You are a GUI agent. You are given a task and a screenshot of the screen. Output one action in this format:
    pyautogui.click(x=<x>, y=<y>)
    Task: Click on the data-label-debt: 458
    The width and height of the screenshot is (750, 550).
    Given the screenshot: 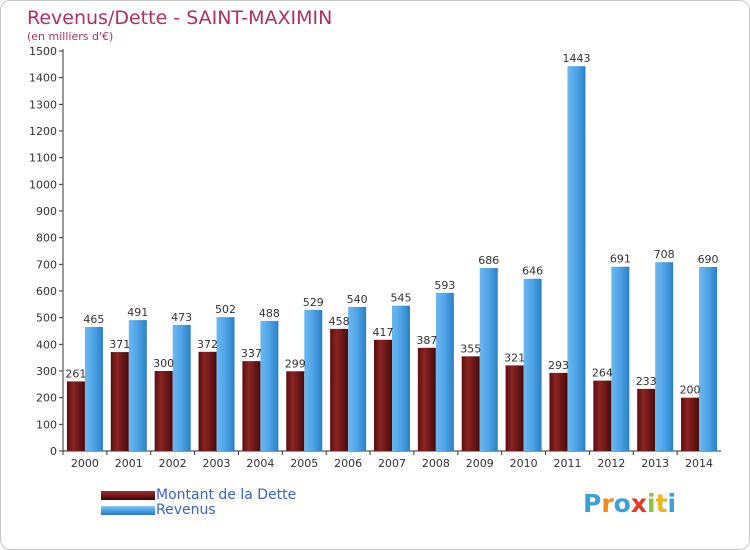 What is the action you would take?
    pyautogui.click(x=339, y=321)
    